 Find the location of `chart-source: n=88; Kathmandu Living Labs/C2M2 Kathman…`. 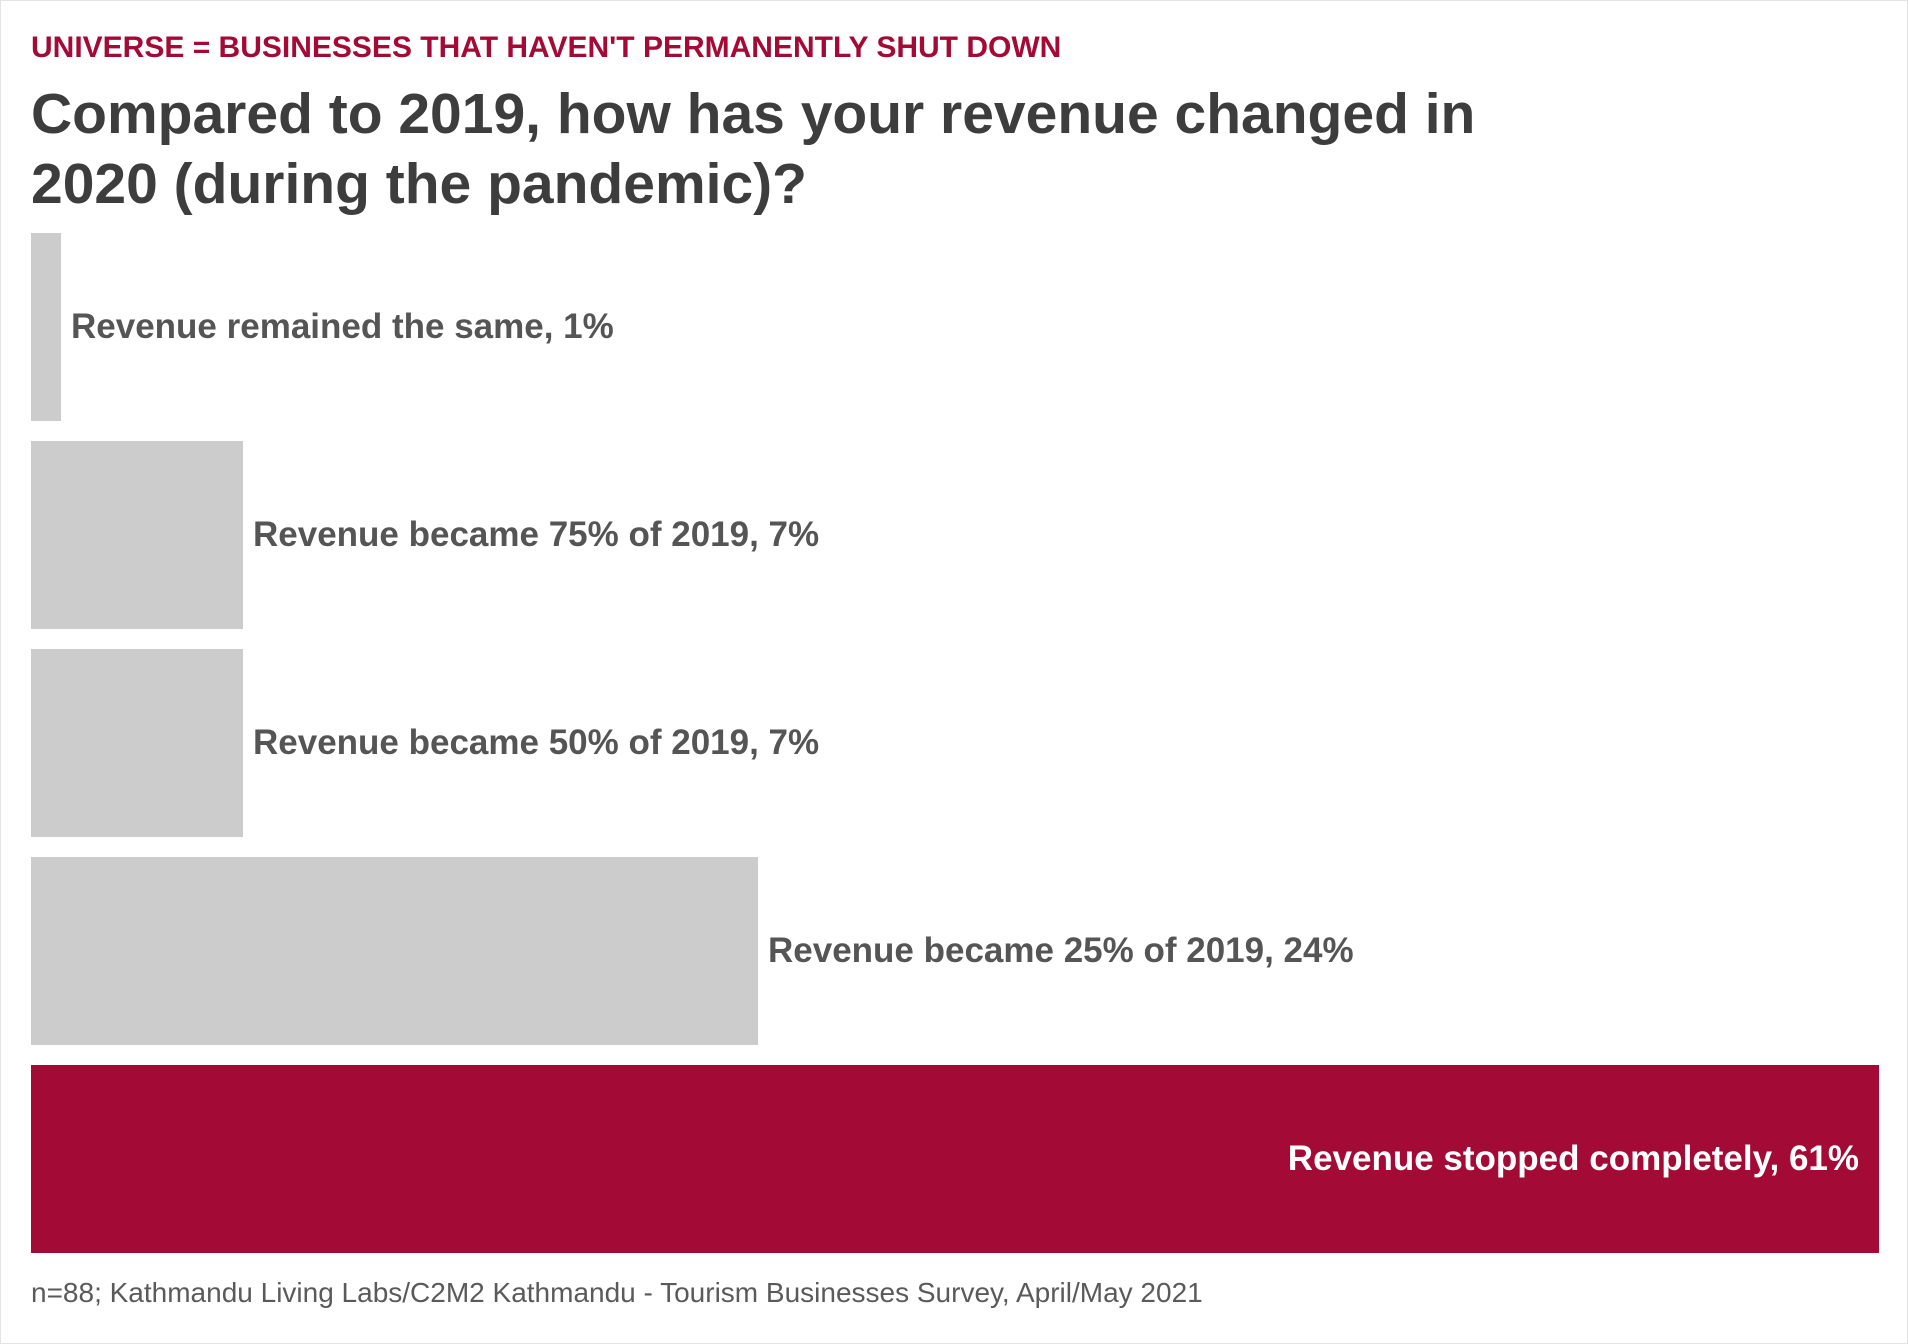

chart-source: n=88; Kathmandu Living Labs/C2M2 Kathman… is located at coordinates (617, 1292).